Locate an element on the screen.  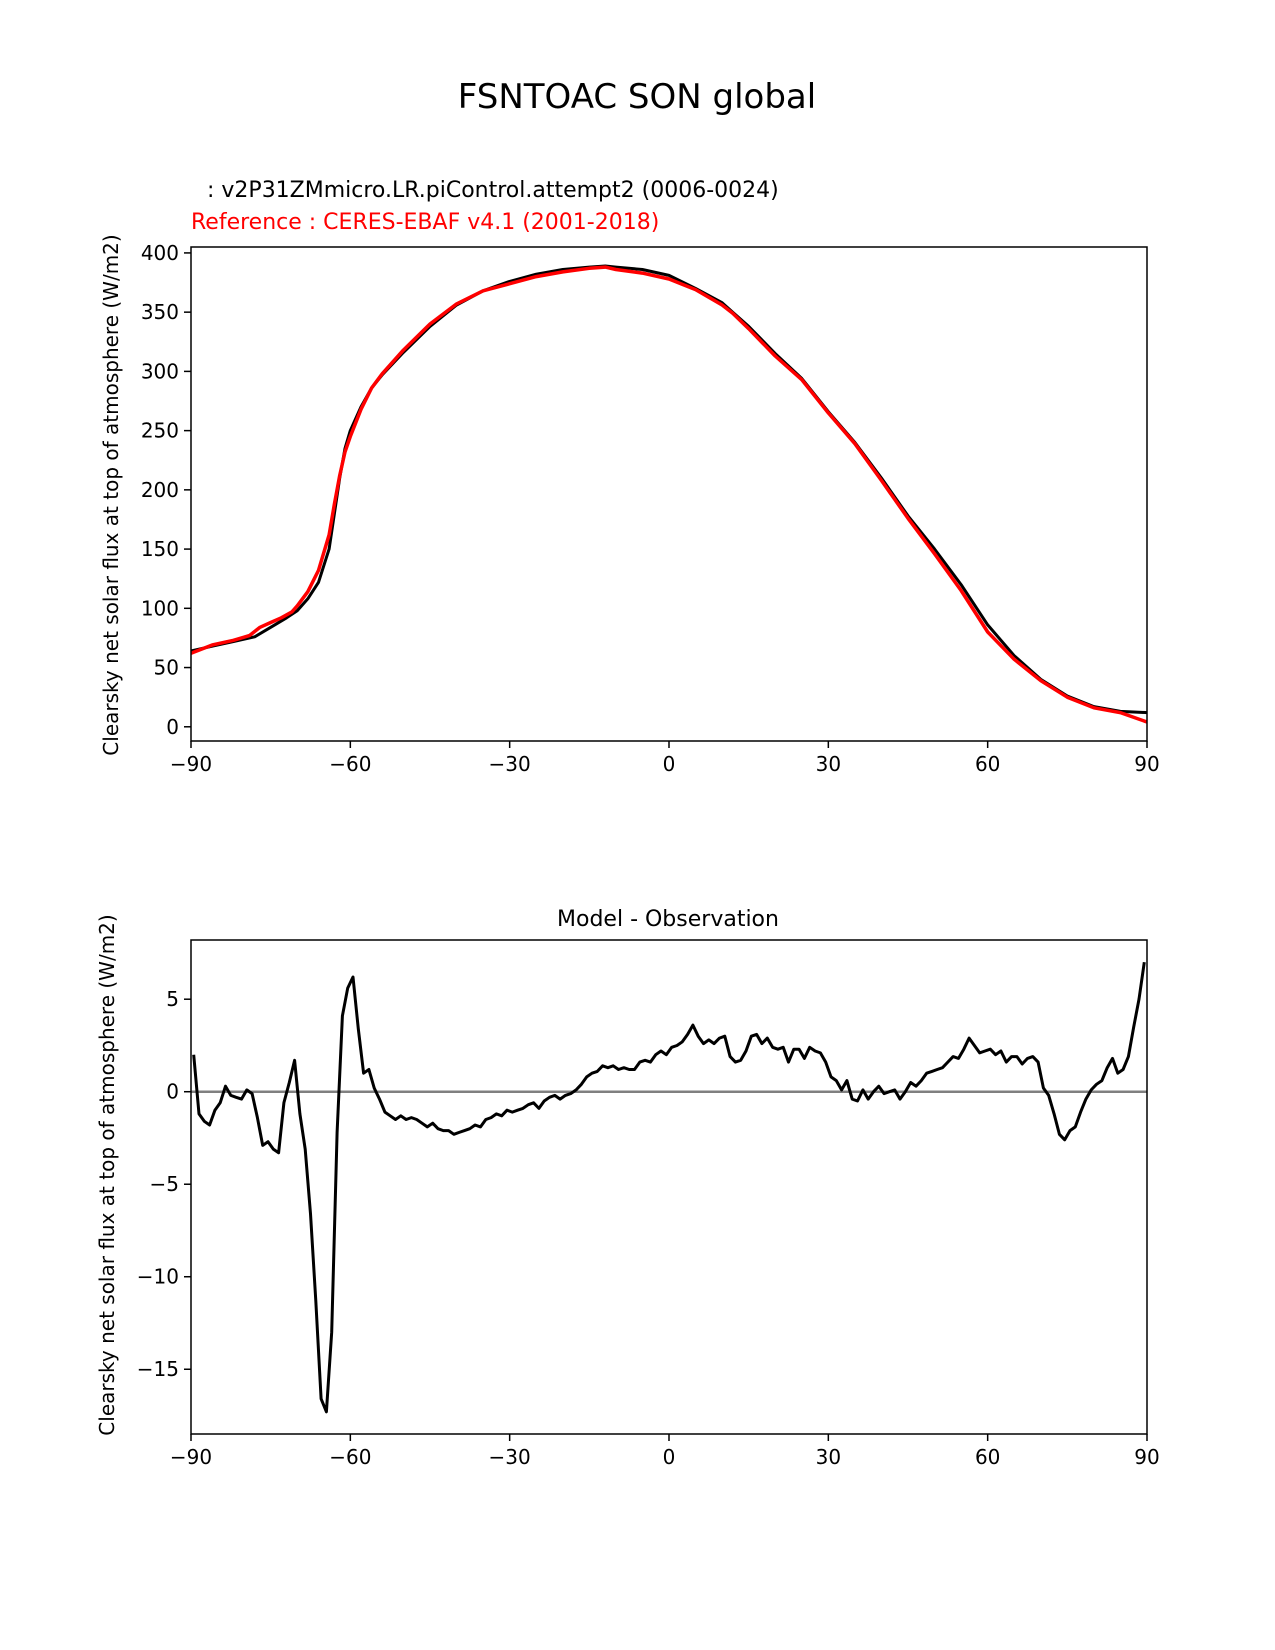
bottom-title: Model - Observation is located at coordinates (668, 919).